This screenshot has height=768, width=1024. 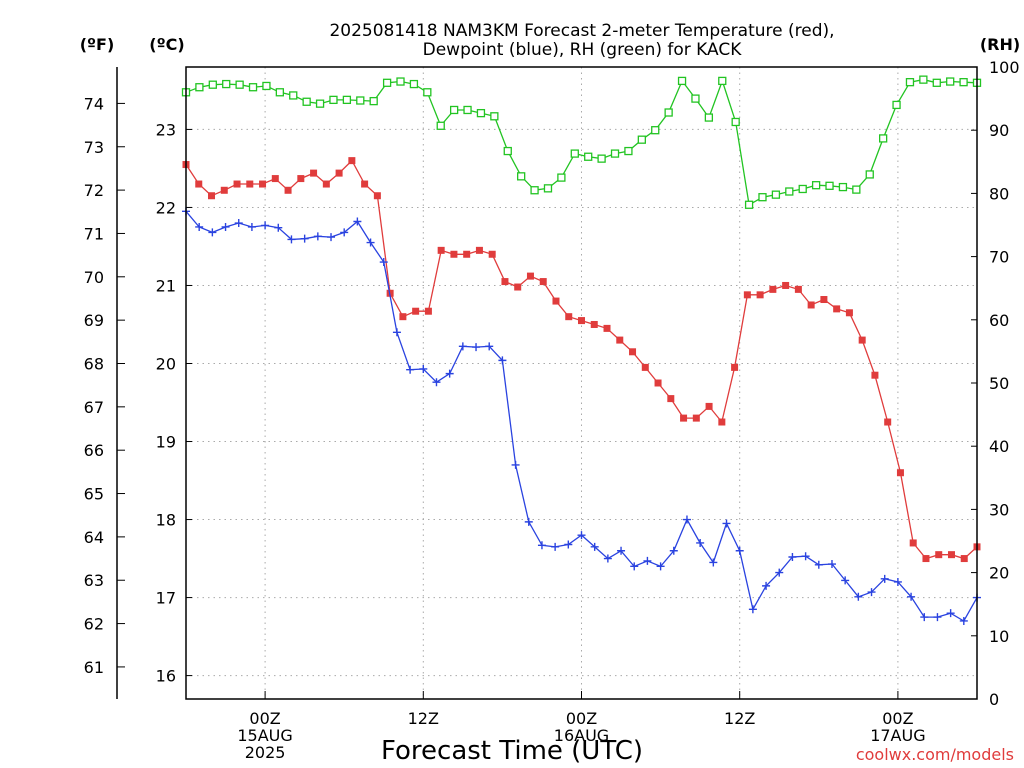 I want to click on celsius-tick-label: 21, so click(x=166, y=285).